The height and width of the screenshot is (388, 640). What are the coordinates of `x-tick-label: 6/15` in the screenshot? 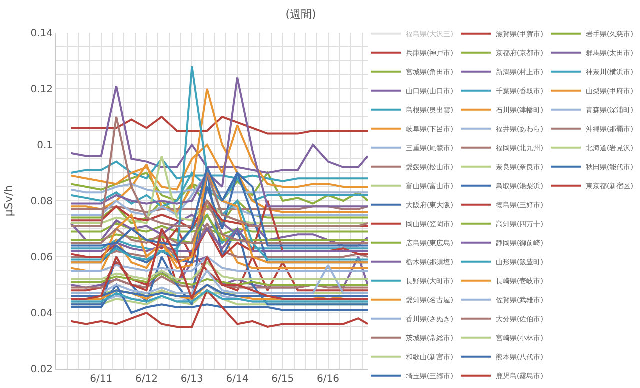 It's located at (283, 379).